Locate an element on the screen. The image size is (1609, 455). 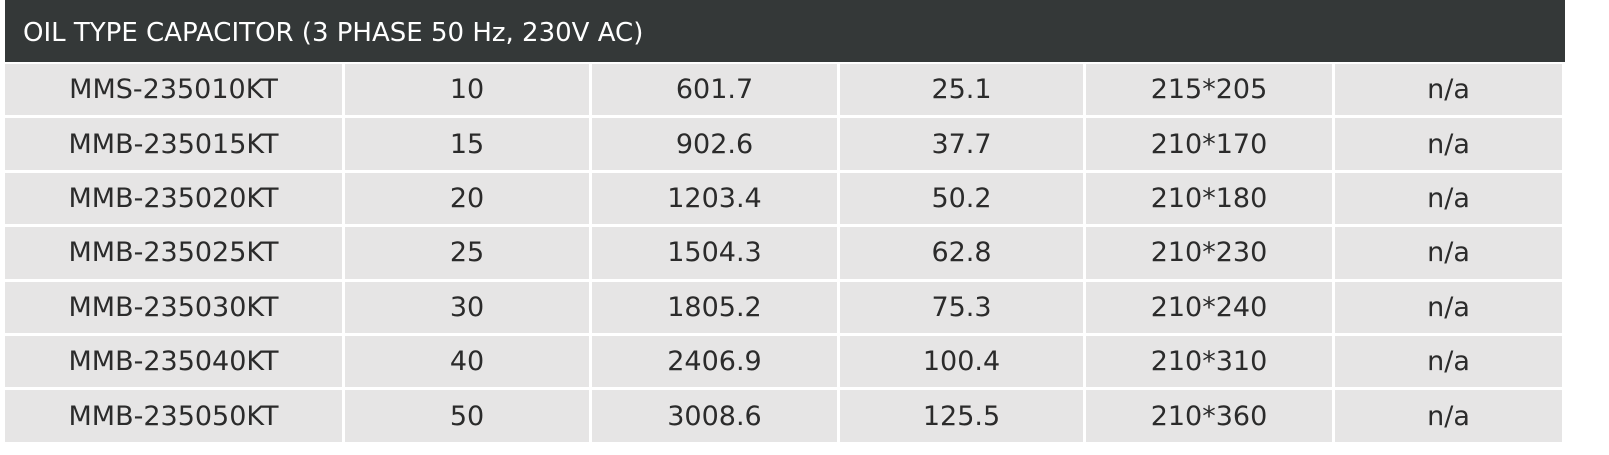
table-cell: MMS-235010KT is located at coordinates (173, 90).